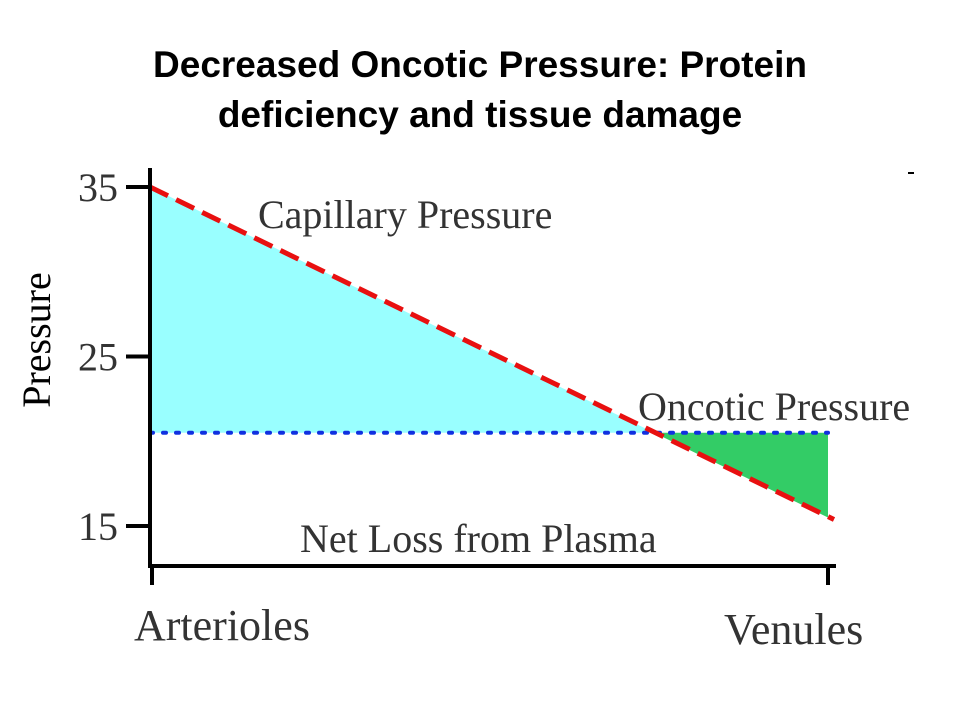 The height and width of the screenshot is (720, 960). Describe the element at coordinates (478, 538) in the screenshot. I see `net-loss-annotation: Net Loss from Plasma` at that location.